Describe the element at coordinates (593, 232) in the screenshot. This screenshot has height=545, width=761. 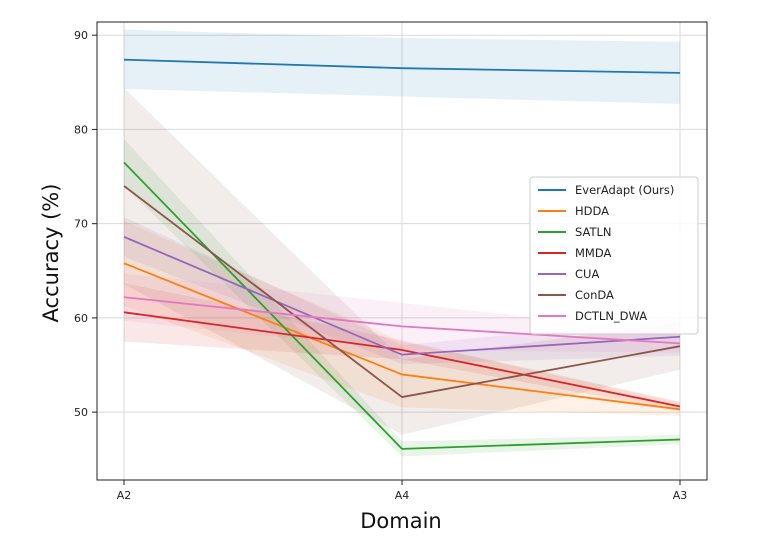
I see `legend-label: SATLN` at that location.